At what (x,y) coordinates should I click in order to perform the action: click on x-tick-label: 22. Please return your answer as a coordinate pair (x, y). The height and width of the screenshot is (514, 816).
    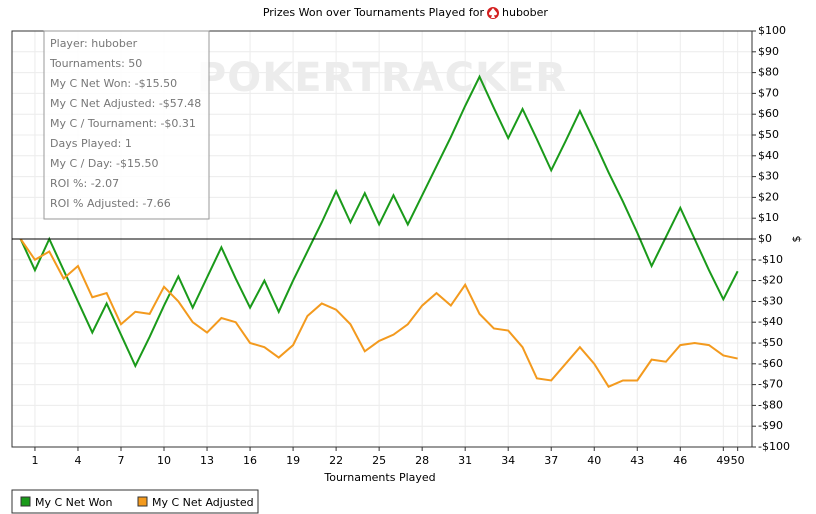
    Looking at the image, I should click on (336, 460).